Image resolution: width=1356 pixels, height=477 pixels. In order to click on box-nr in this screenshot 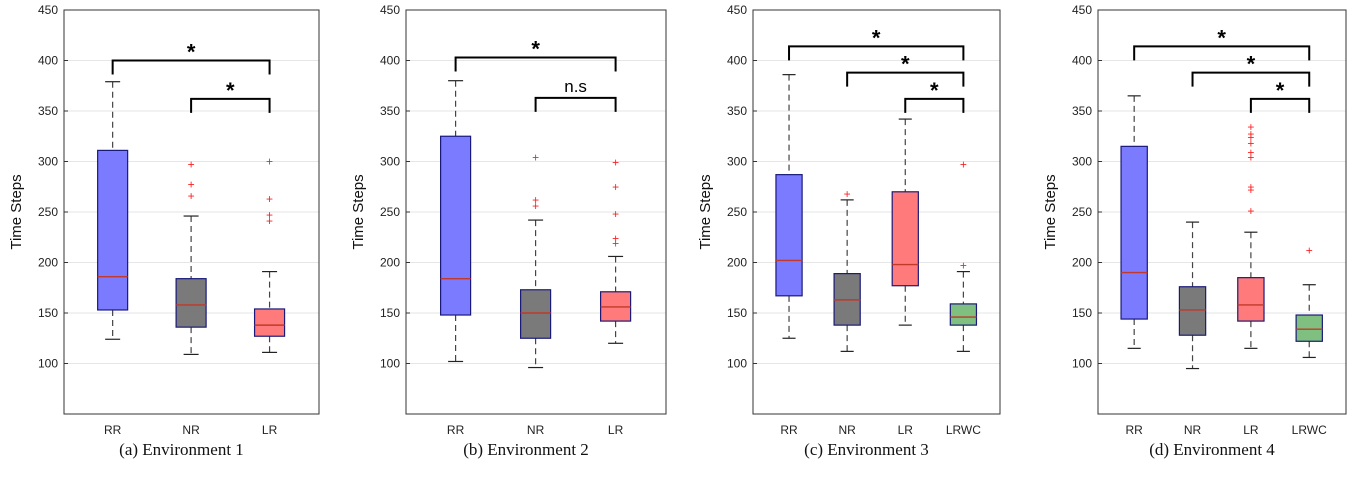, I will do `click(1192, 295)`.